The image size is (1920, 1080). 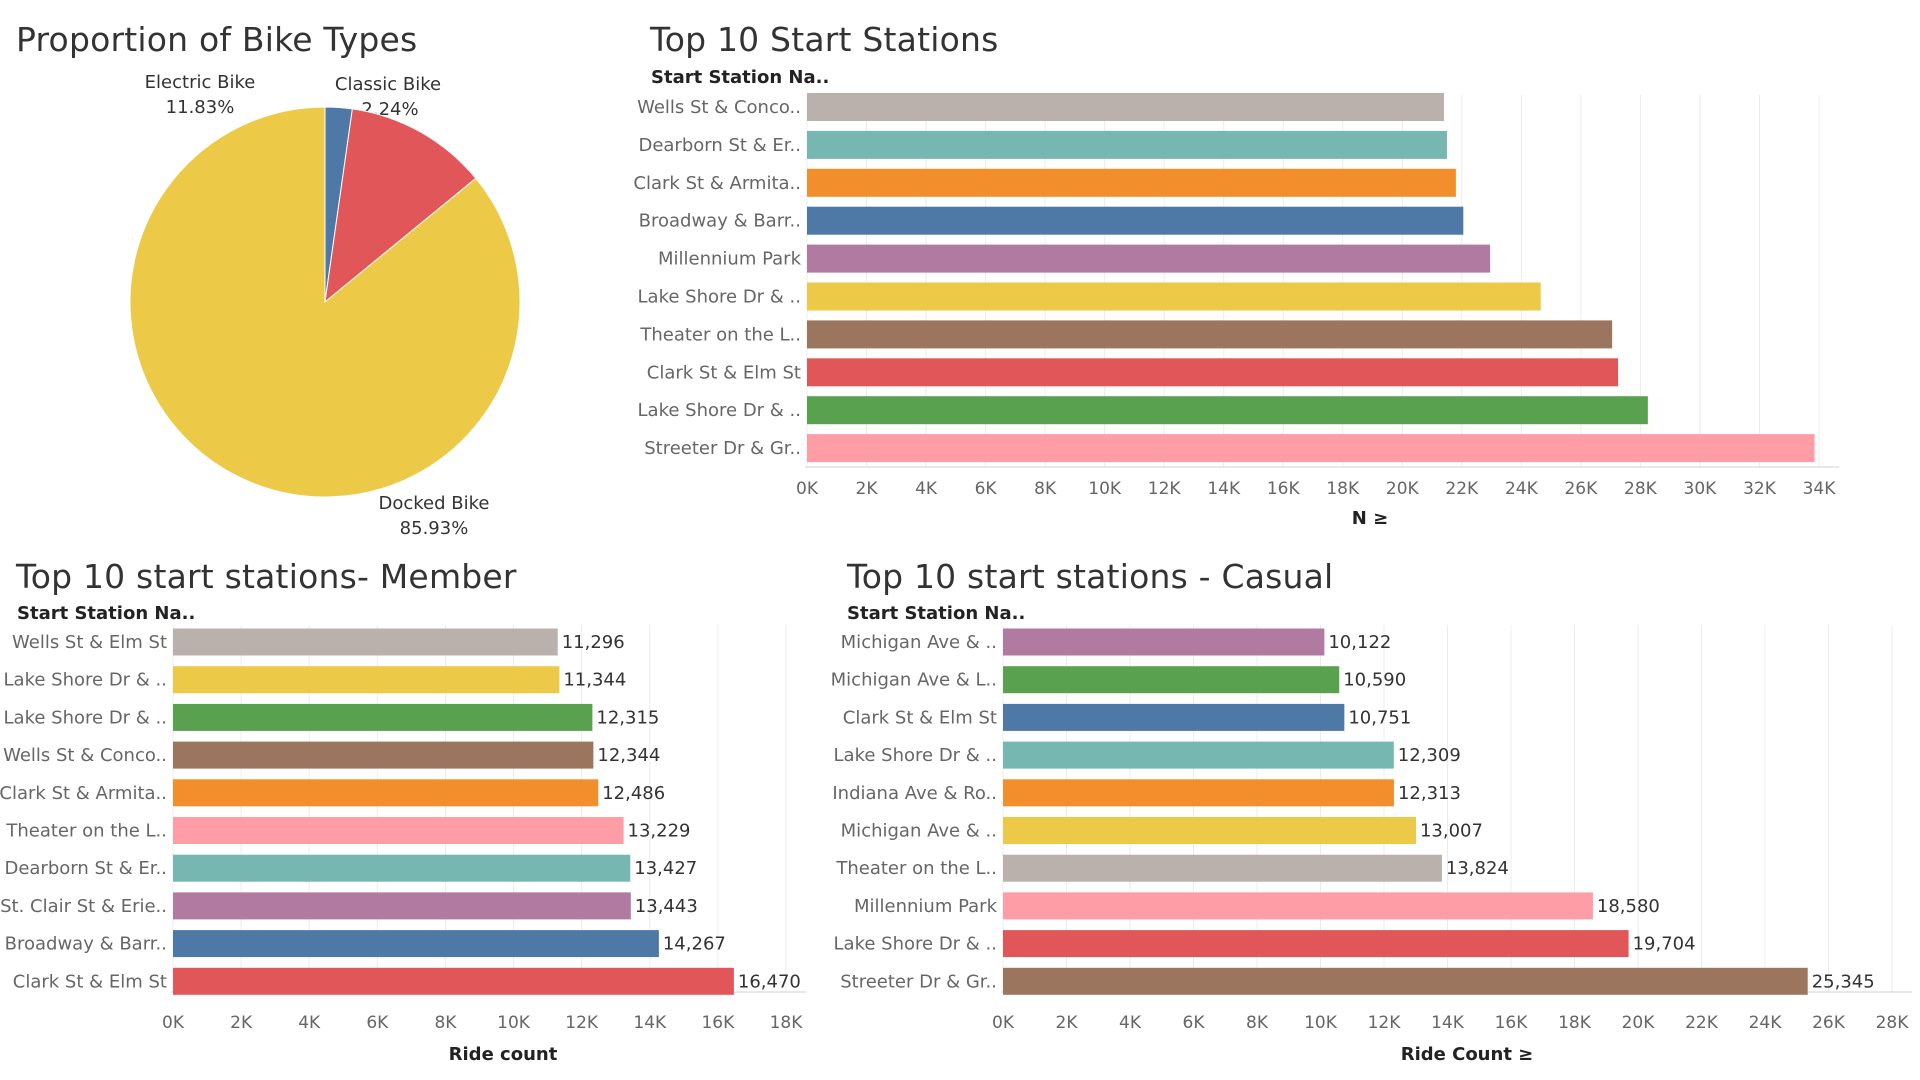 I want to click on value-label: 12,309, so click(x=1429, y=755).